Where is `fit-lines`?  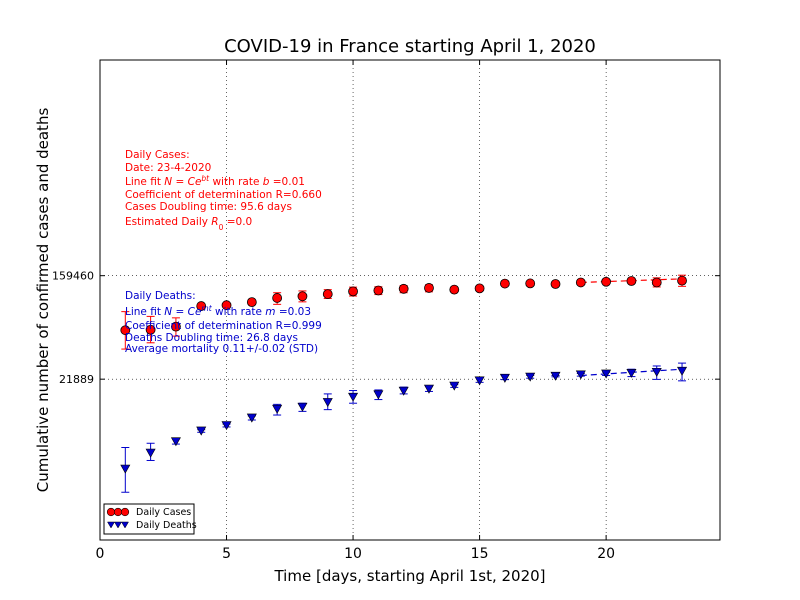 fit-lines is located at coordinates (631, 327).